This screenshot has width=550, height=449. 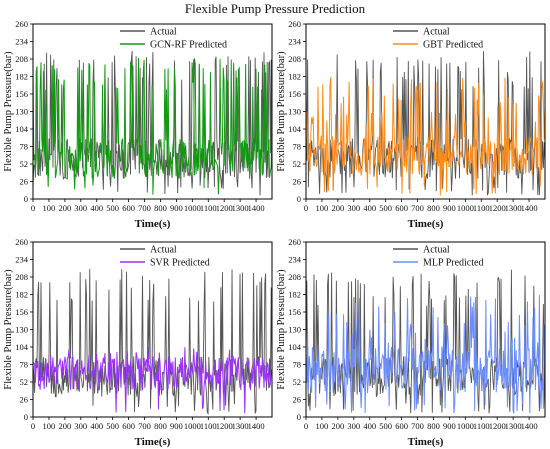 What do you see at coordinates (192, 426) in the screenshot?
I see `x-tick-label: 1000` at bounding box center [192, 426].